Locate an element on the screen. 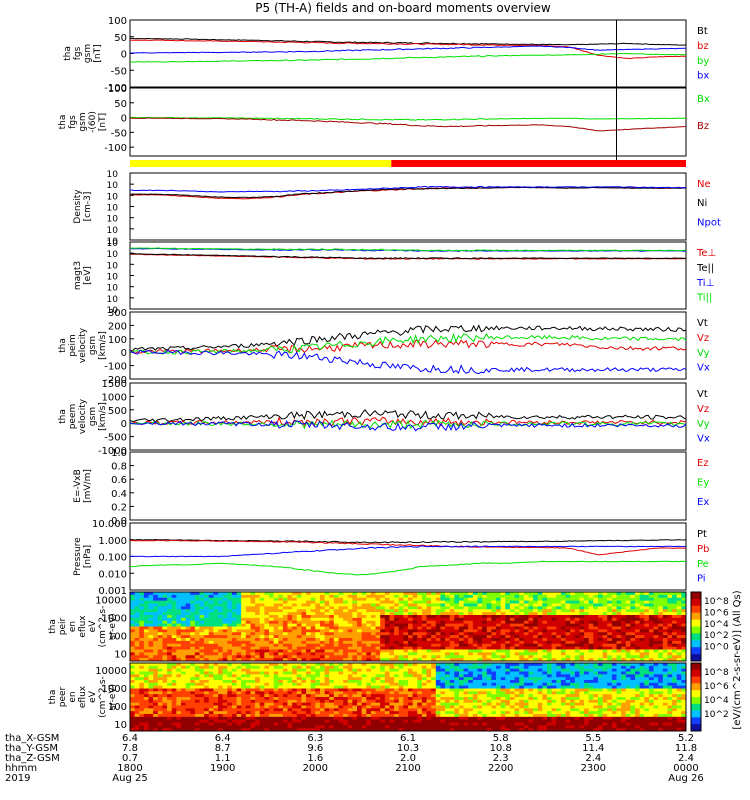 The image size is (750, 800). y-axis-label-line: gsm is located at coordinates (83, 121).